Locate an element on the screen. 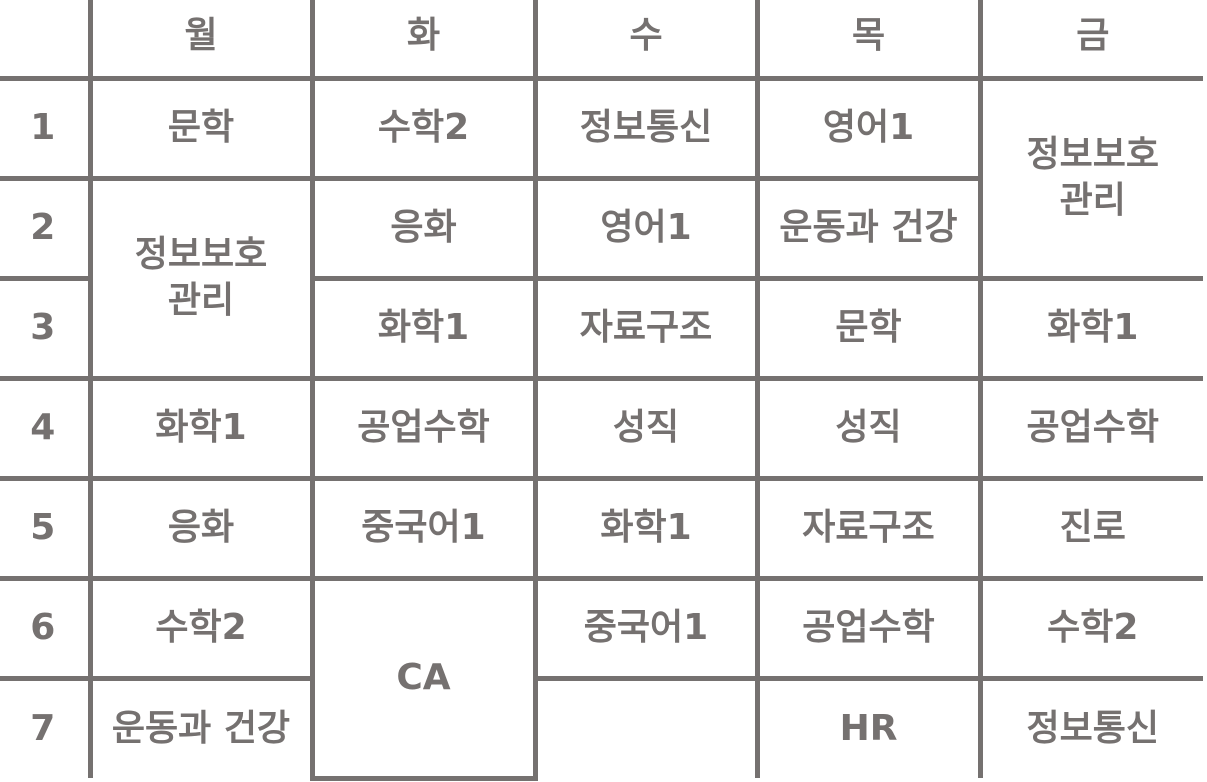  thu-p5: 자료구조 is located at coordinates (868, 528).